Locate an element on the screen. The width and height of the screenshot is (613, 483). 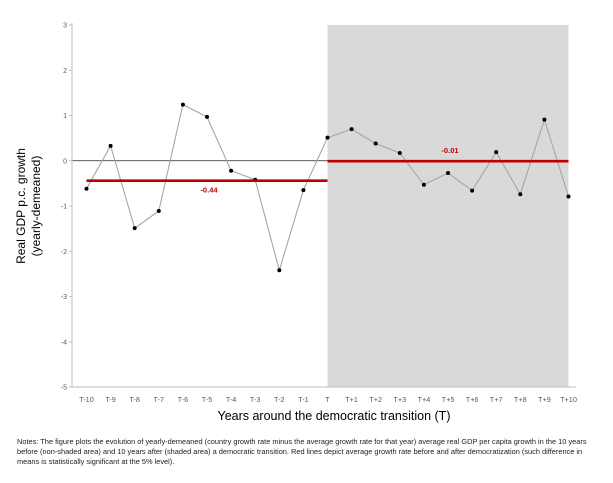
x-tick-label: T+3 is located at coordinates (399, 399).